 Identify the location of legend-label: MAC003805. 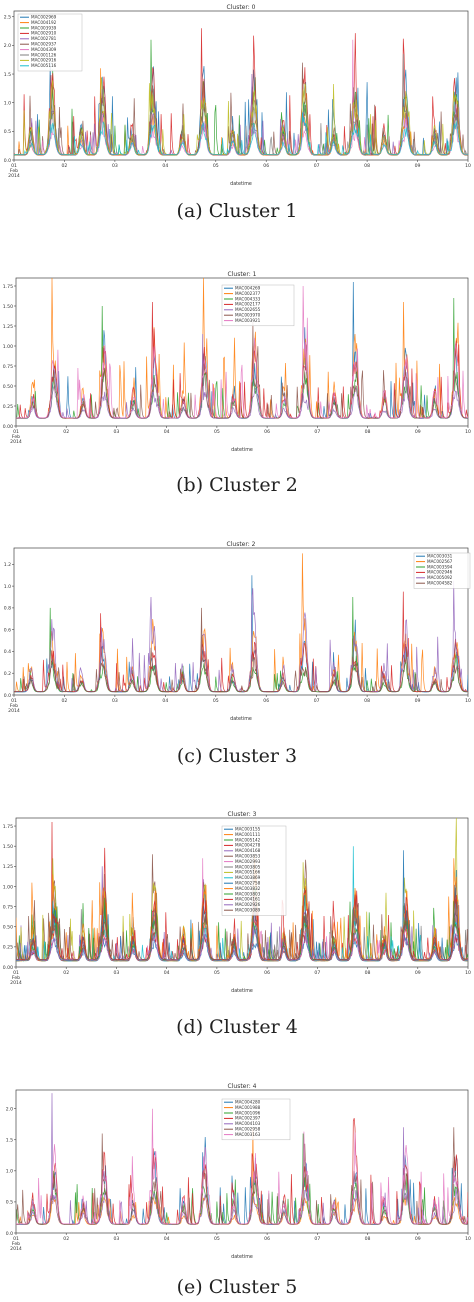
(248, 866).